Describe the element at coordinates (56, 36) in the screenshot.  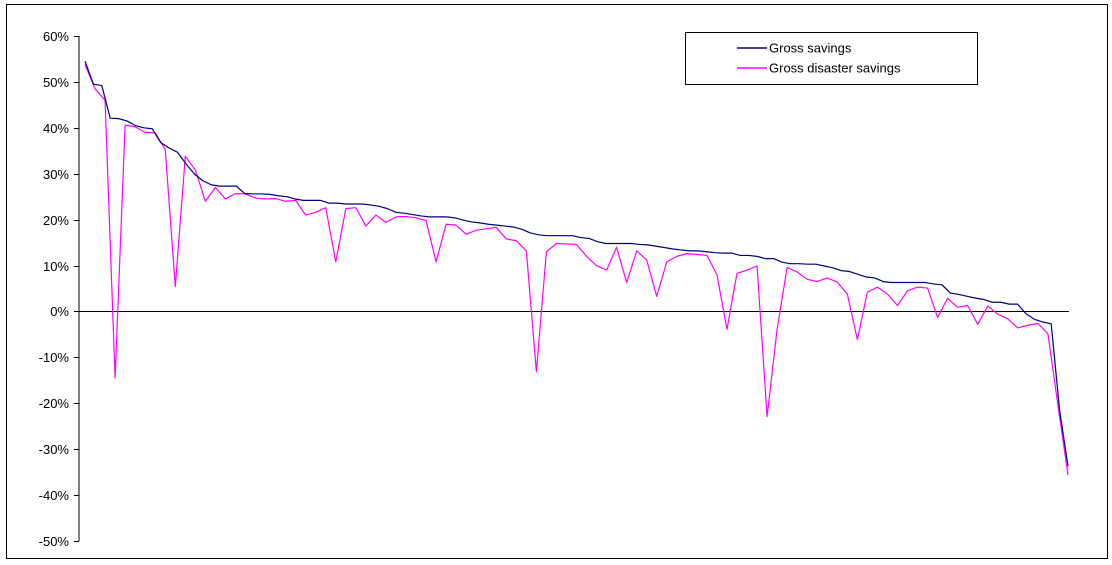
I see `y-tick-label: 60%` at that location.